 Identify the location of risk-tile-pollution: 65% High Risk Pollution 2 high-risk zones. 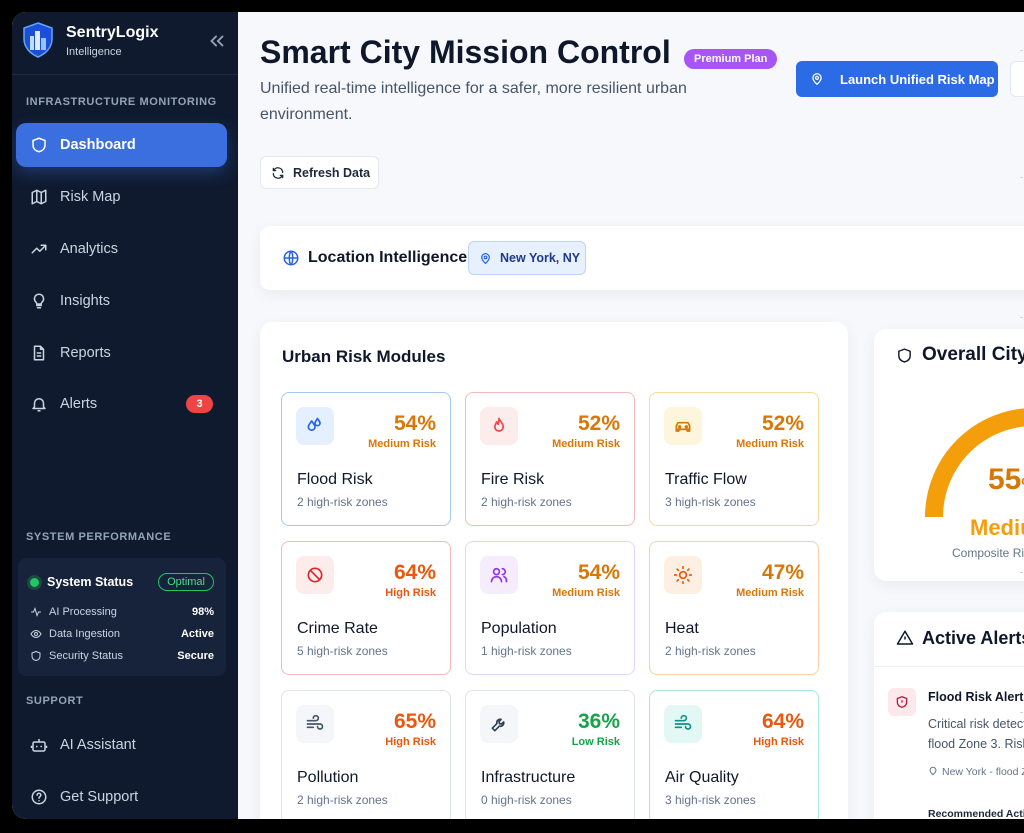
(366, 754).